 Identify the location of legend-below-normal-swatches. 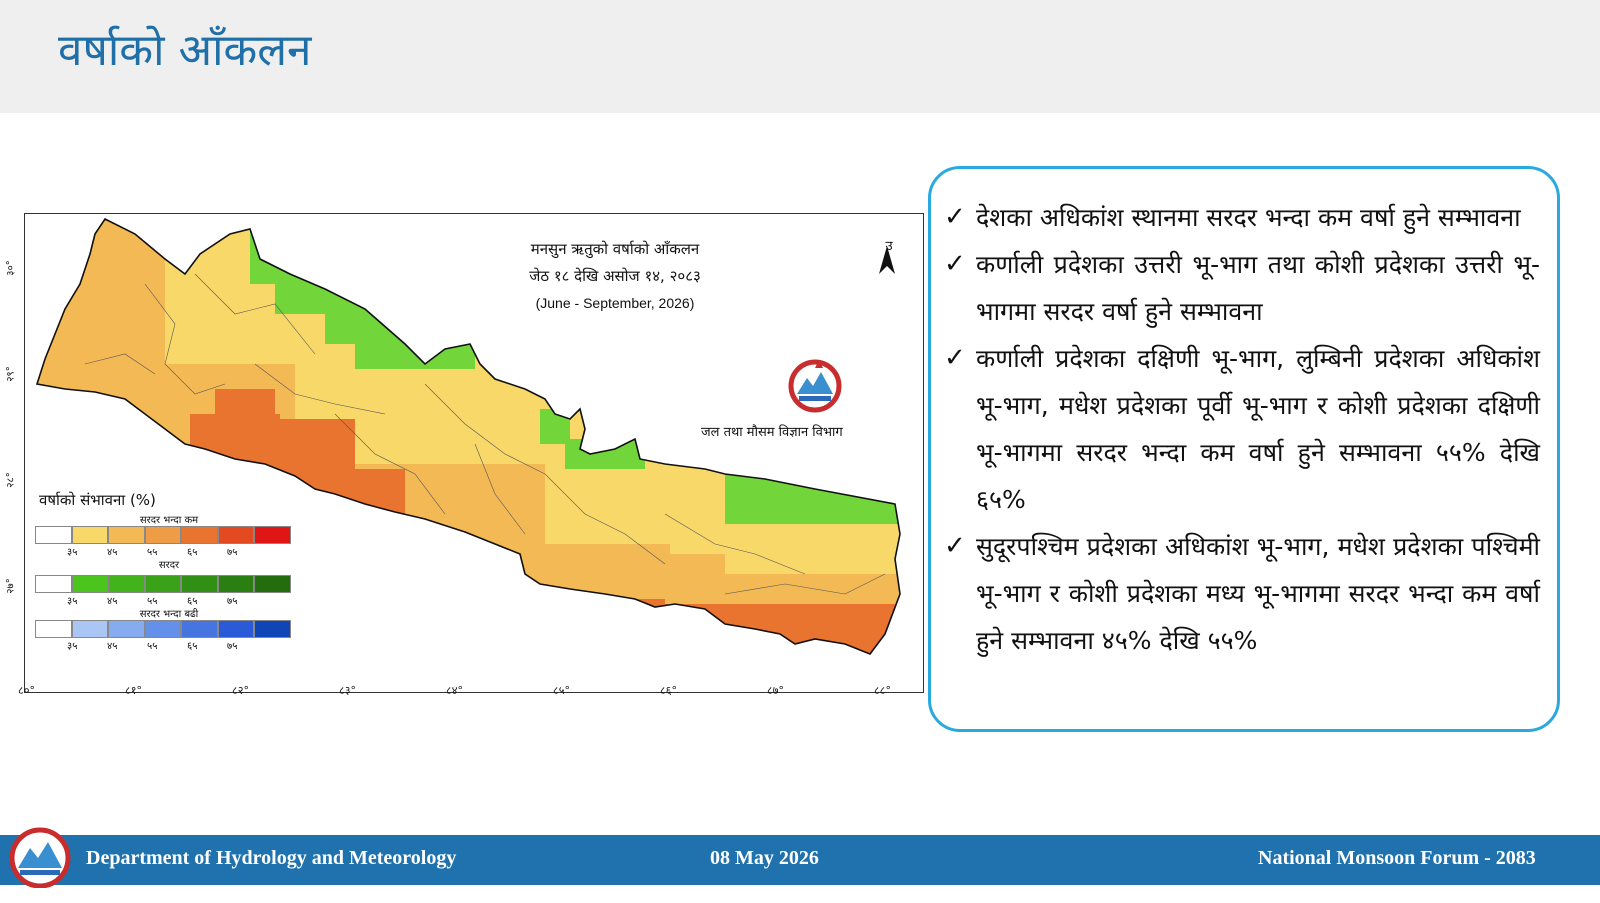
(163, 535).